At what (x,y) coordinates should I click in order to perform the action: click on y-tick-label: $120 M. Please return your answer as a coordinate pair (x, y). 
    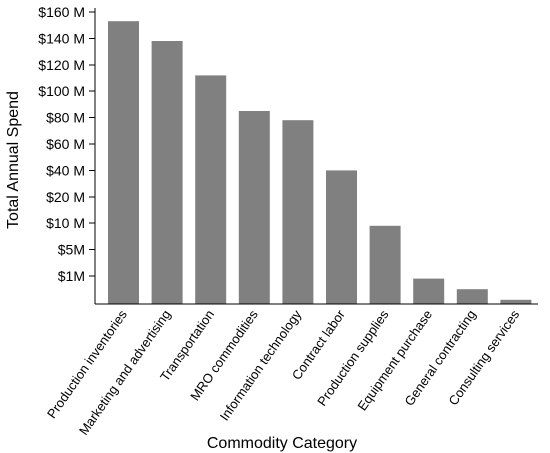
    Looking at the image, I should click on (61, 65).